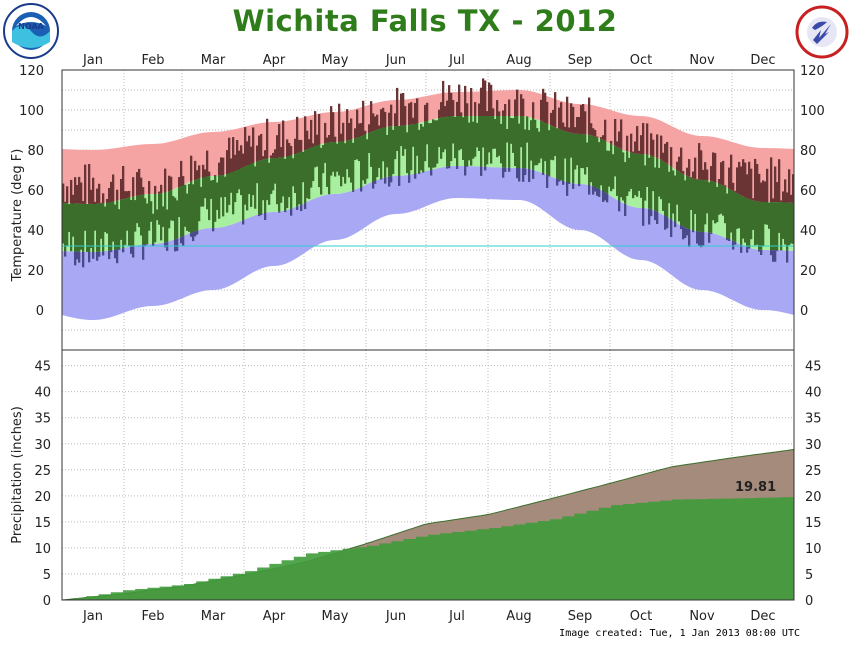 This screenshot has width=850, height=650. Describe the element at coordinates (812, 71) in the screenshot. I see `temp-ytick-right: 120` at that location.